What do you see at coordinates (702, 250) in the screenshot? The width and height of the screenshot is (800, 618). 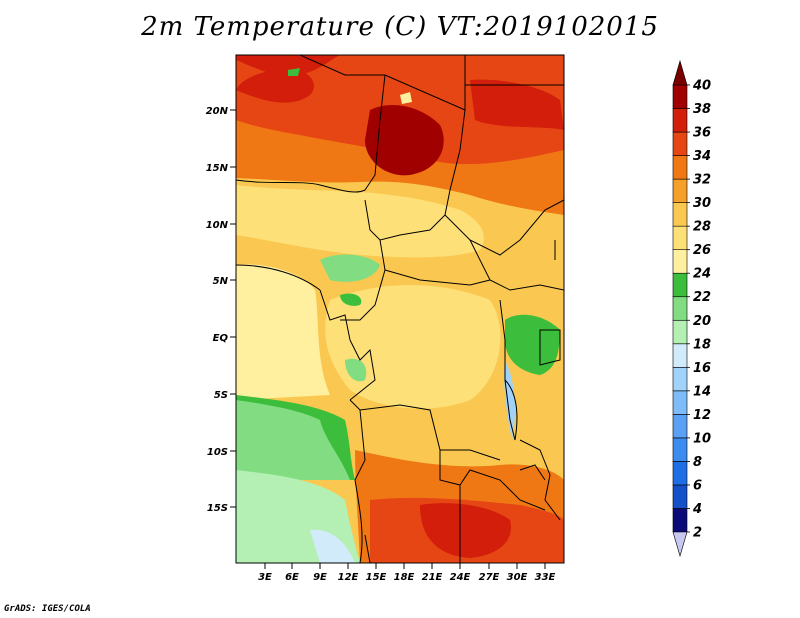 I see `colorbar-label: 26` at bounding box center [702, 250].